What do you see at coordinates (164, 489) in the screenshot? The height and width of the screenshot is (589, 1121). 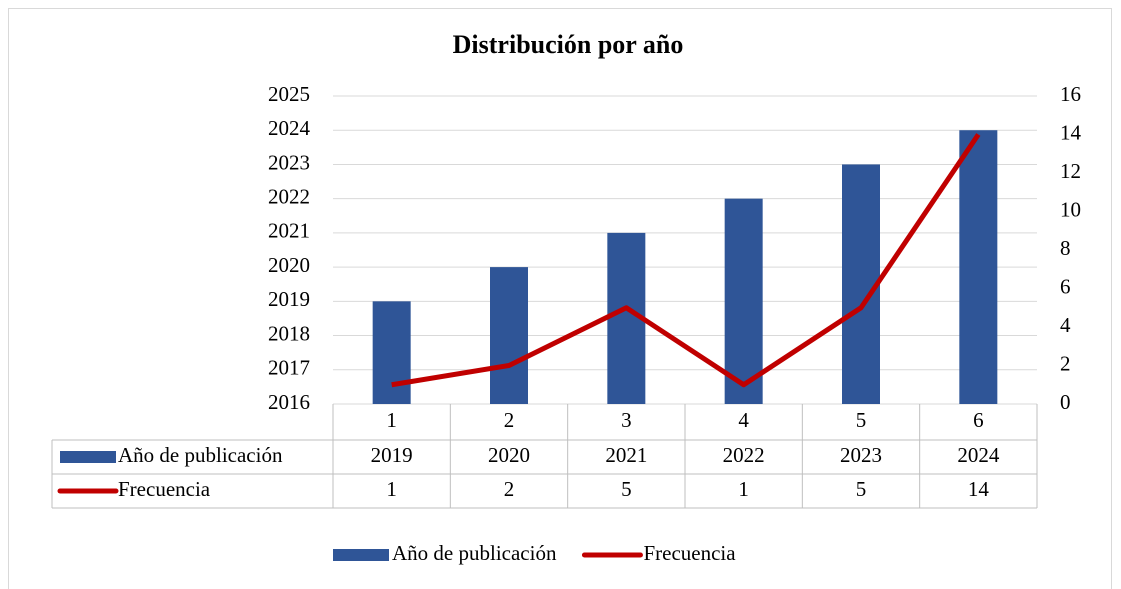 I see `table-row-label: Frecuencia` at bounding box center [164, 489].